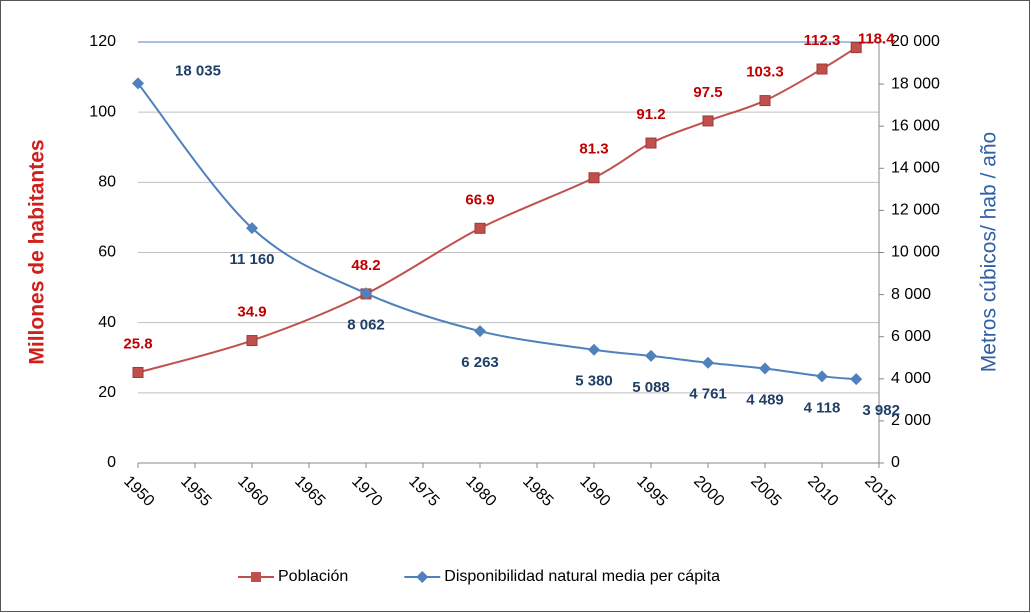 The height and width of the screenshot is (613, 1031). Describe the element at coordinates (915, 210) in the screenshot. I see `y2-tick-label: 12 000` at that location.